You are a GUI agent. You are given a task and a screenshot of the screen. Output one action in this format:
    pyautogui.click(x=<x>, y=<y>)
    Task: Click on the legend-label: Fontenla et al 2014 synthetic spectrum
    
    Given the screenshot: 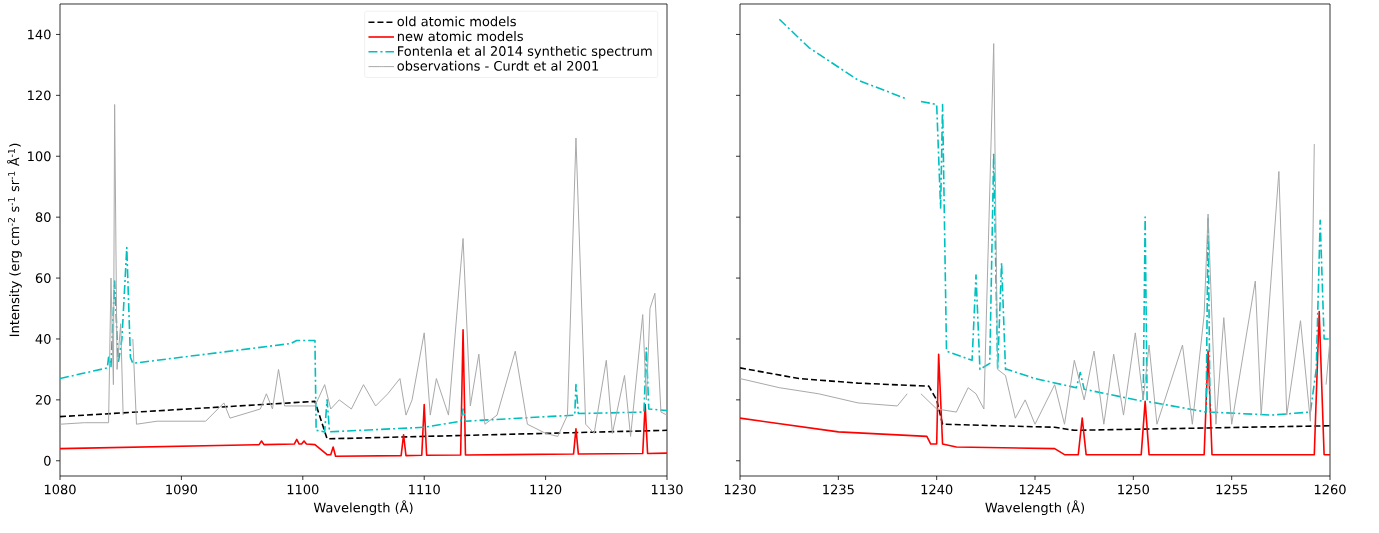 What is the action you would take?
    pyautogui.click(x=525, y=52)
    